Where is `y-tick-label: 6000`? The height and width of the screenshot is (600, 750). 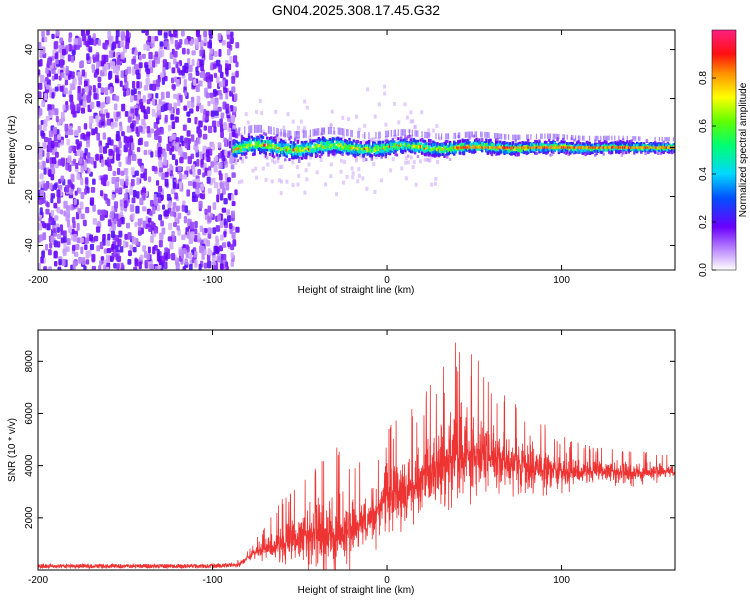 y-tick-label: 6000 is located at coordinates (29, 413).